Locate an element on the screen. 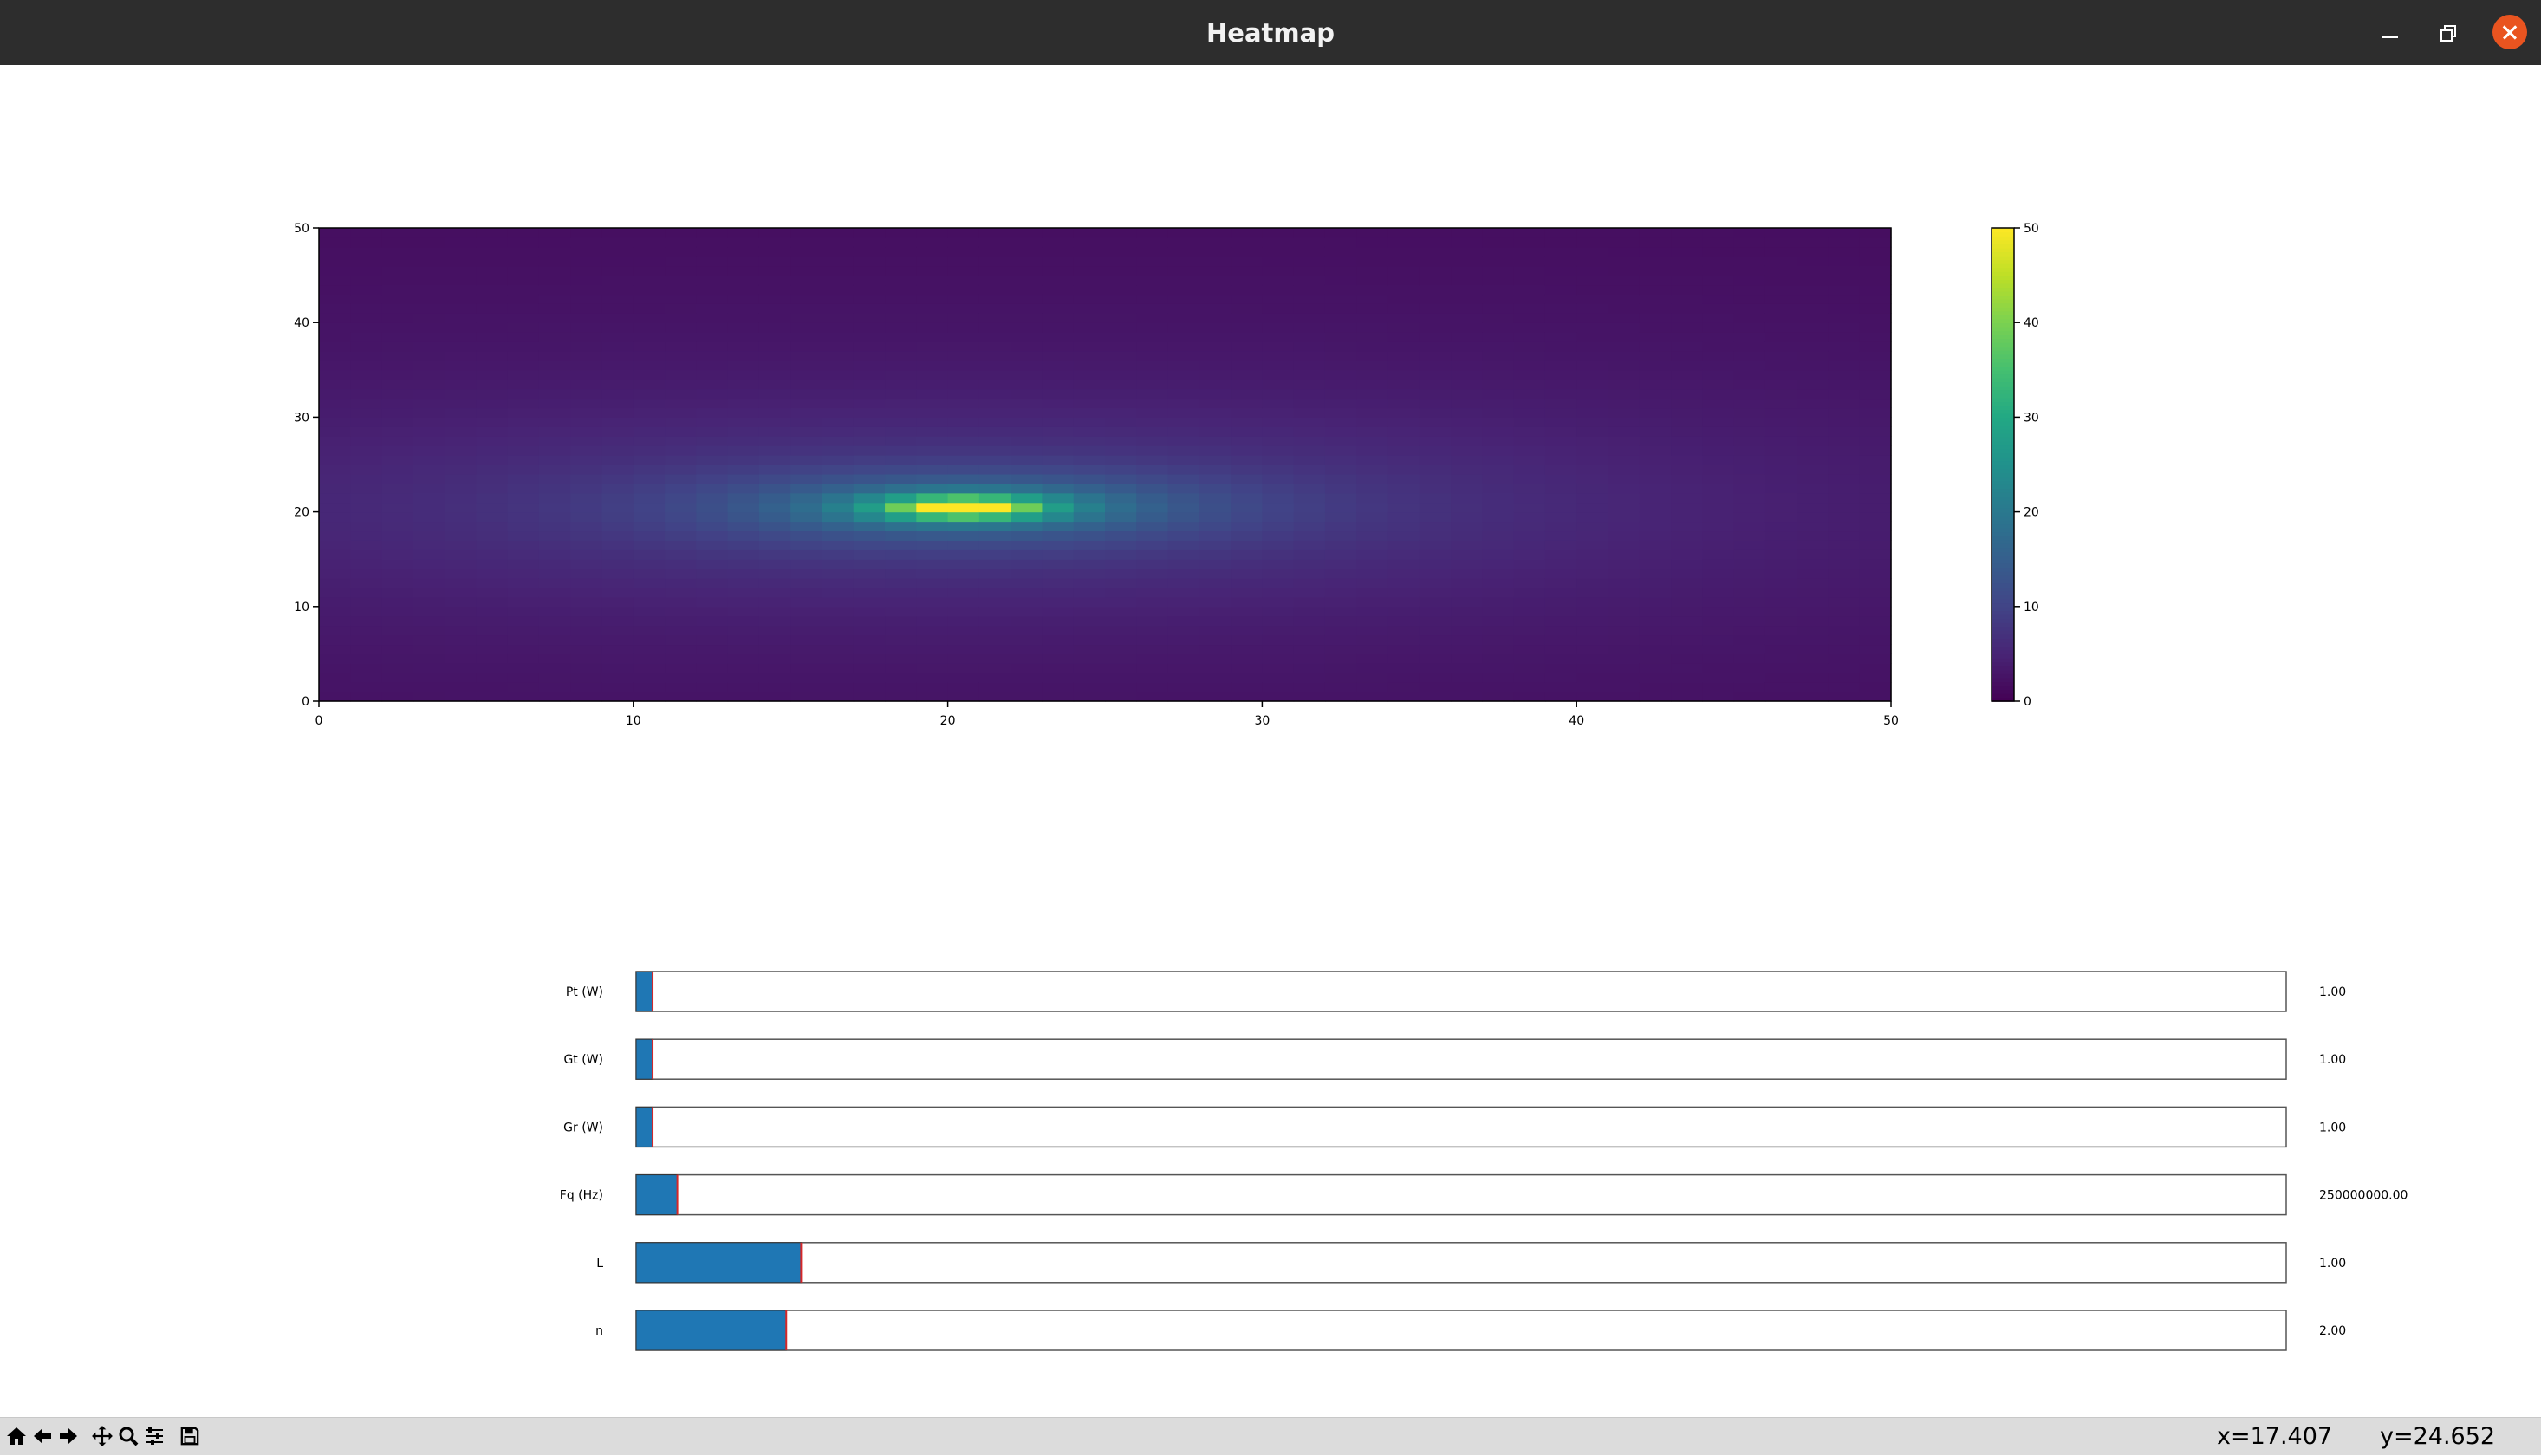 This screenshot has height=1456, width=2541. slider-5: n 2.00 is located at coordinates (1470, 1330).